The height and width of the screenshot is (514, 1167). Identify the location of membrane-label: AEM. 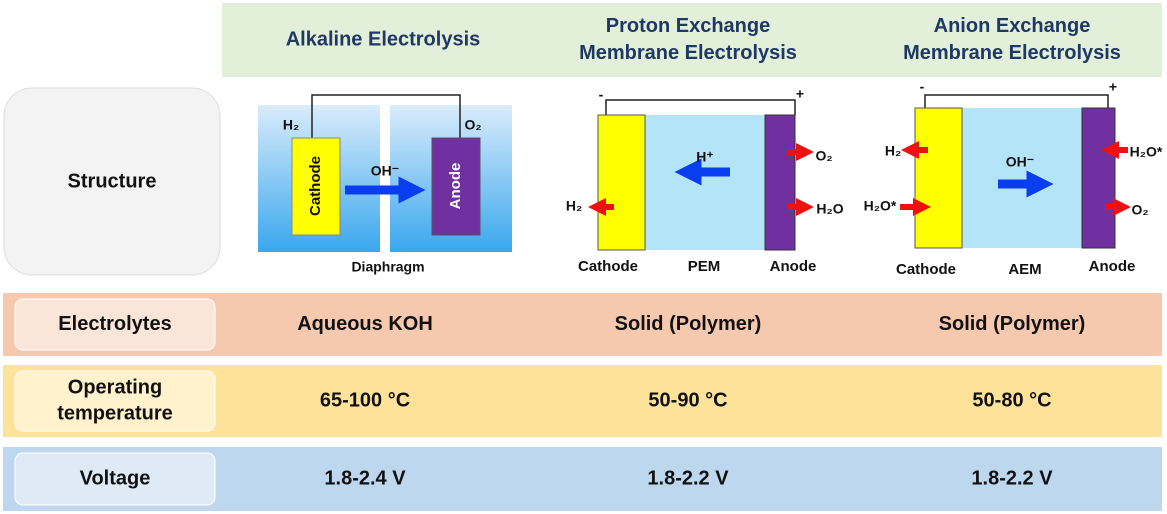
(1024, 269).